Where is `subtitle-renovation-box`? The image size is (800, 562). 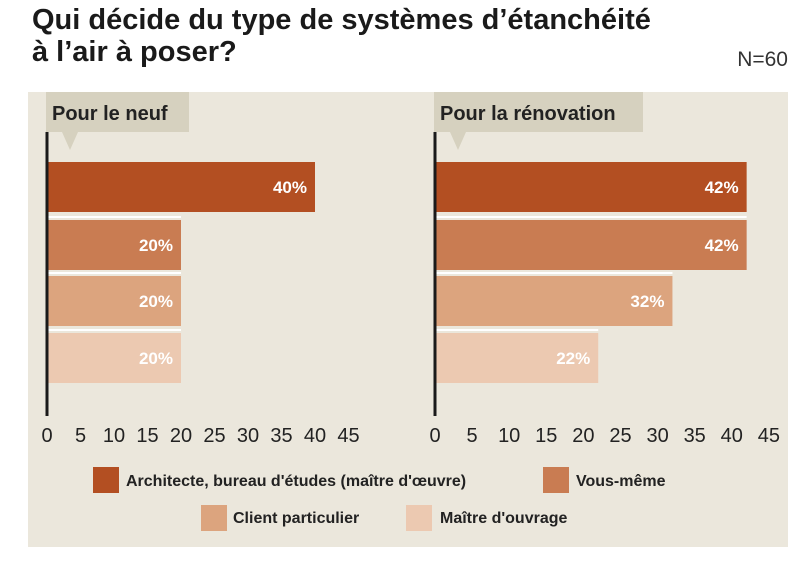
subtitle-renovation-box is located at coordinates (538, 121).